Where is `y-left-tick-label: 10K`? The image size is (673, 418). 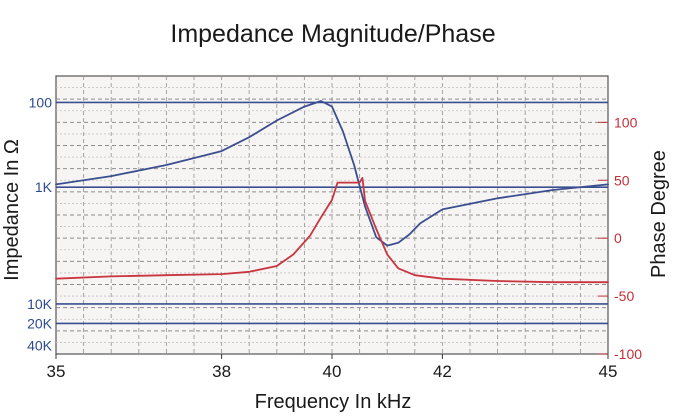 y-left-tick-label: 10K is located at coordinates (40, 304).